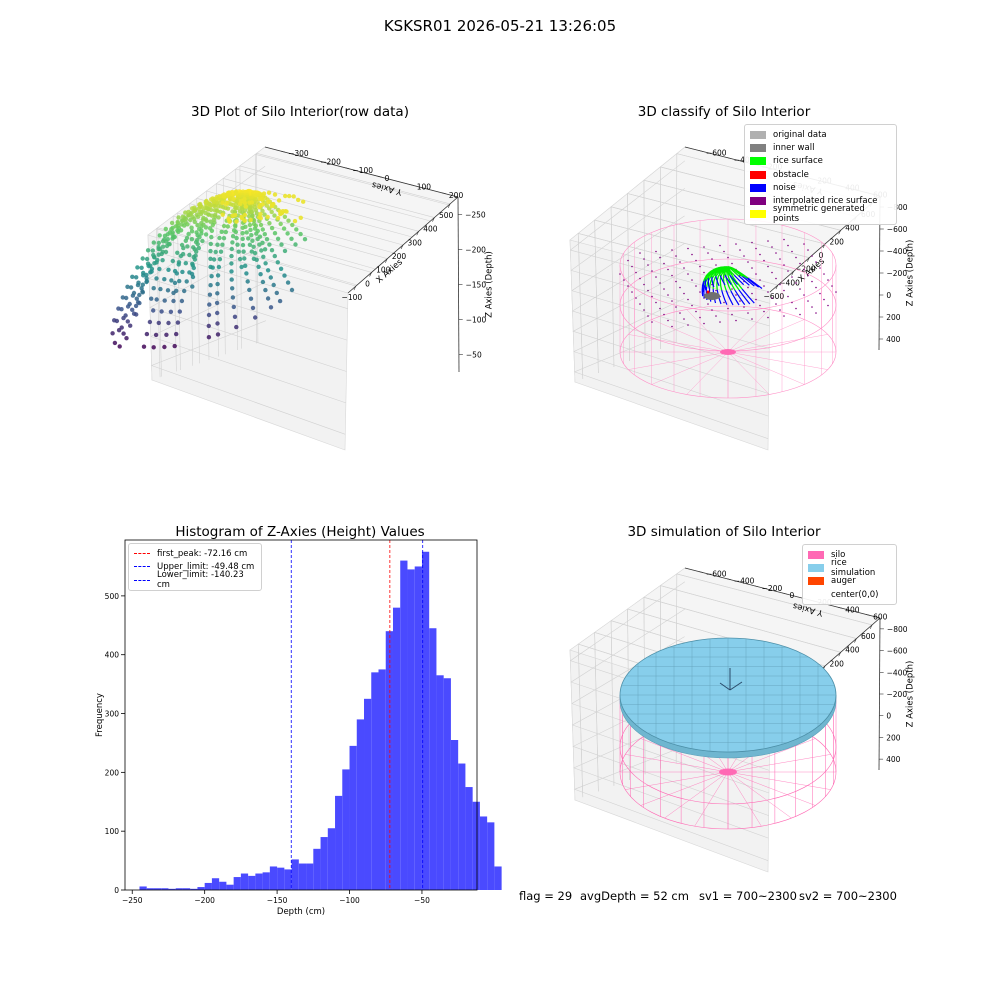 The height and width of the screenshot is (1000, 1000). What do you see at coordinates (736, 686) in the screenshot?
I see `p4-center-axis` at bounding box center [736, 686].